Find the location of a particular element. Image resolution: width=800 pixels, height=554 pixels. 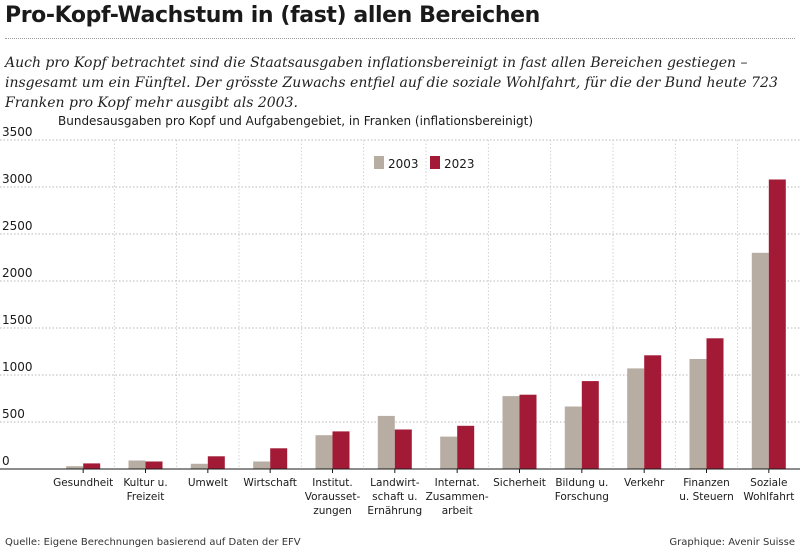

x-category-label: Internat. Zusammen-arbeit is located at coordinates (457, 497).